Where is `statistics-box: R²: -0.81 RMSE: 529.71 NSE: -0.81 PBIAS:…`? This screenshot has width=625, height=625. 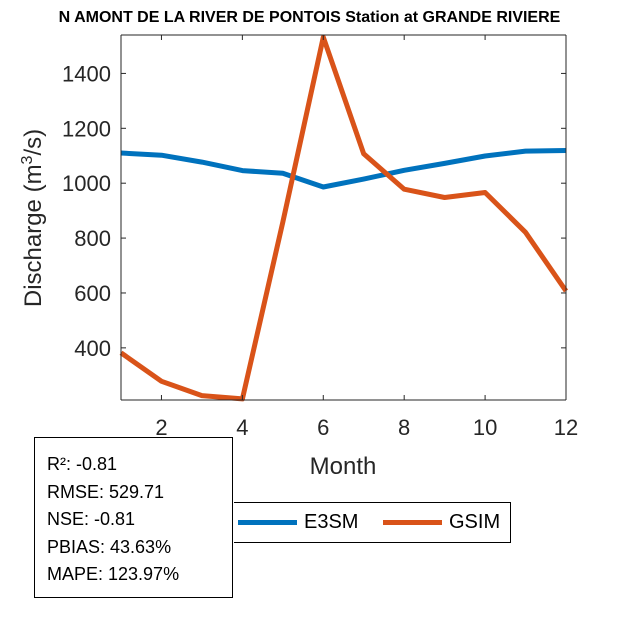 statistics-box: R²: -0.81 RMSE: 529.71 NSE: -0.81 PBIAS:… is located at coordinates (133, 517).